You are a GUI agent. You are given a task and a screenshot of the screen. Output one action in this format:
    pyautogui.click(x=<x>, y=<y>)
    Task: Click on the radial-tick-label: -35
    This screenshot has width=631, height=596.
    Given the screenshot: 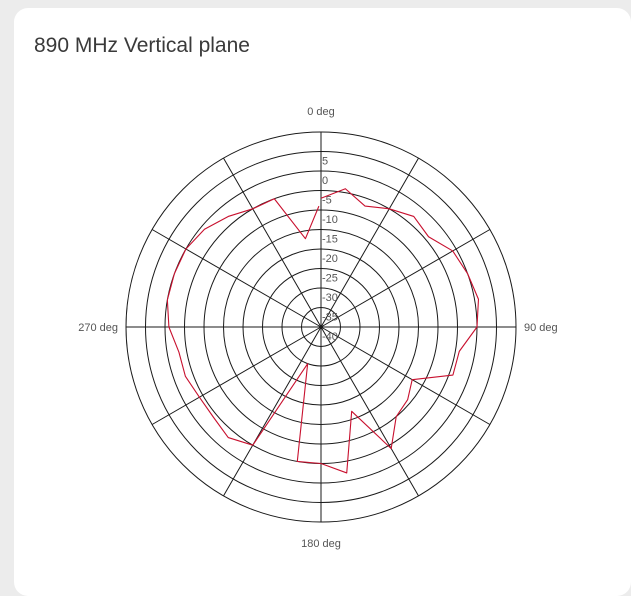 What is the action you would take?
    pyautogui.click(x=330, y=318)
    